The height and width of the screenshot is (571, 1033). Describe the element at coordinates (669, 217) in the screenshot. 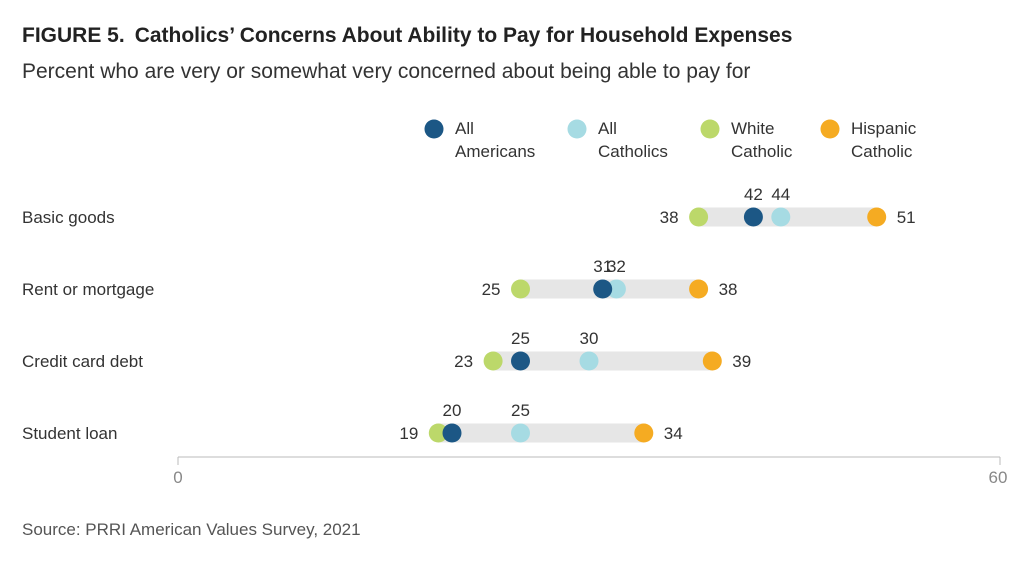

I see `value-label-0-2: 38` at that location.